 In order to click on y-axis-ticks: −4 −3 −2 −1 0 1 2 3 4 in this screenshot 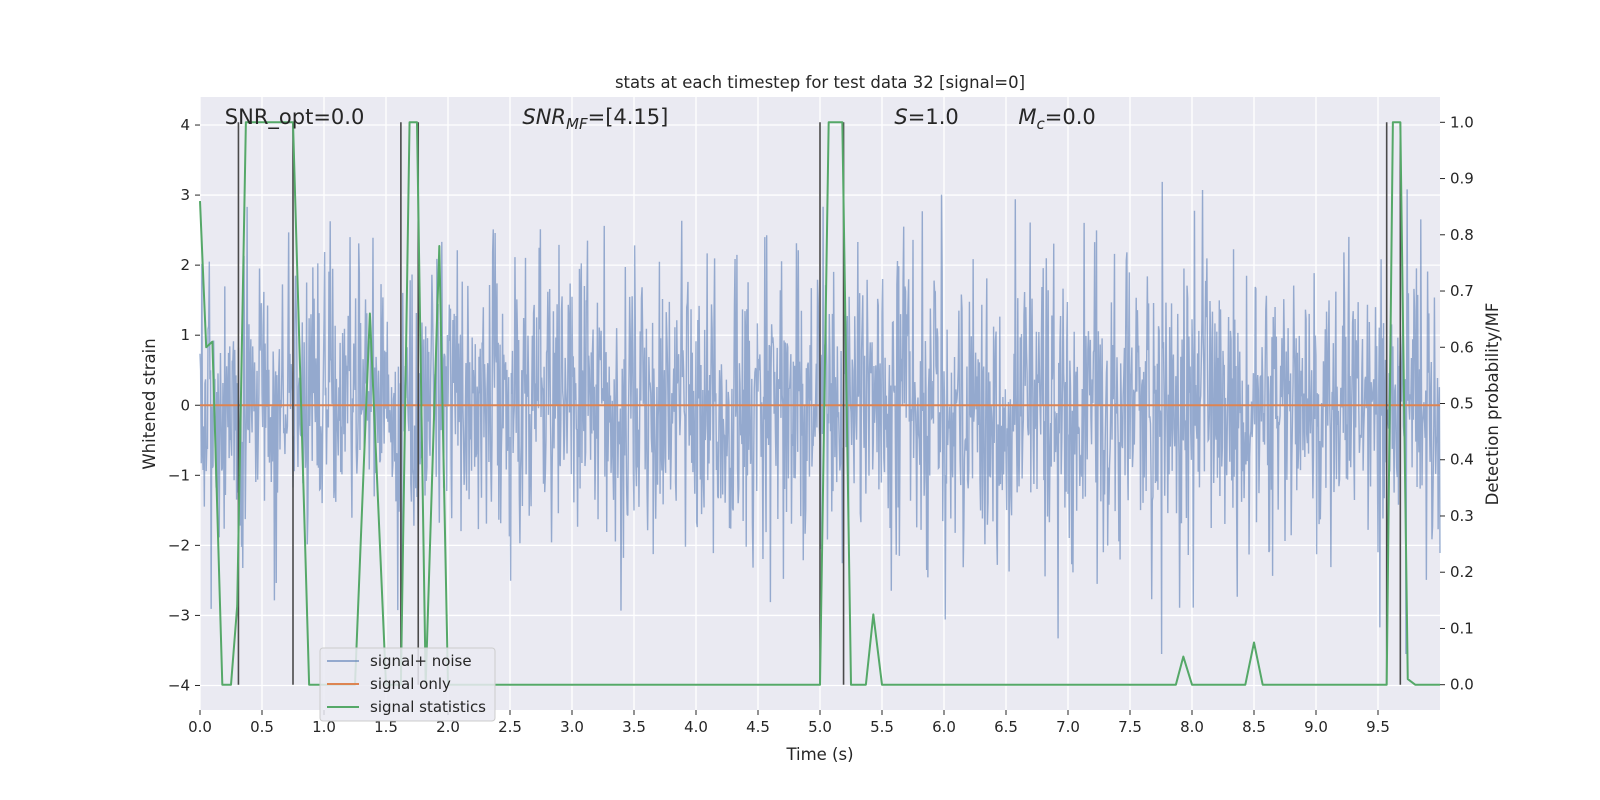, I will do `click(184, 405)`.